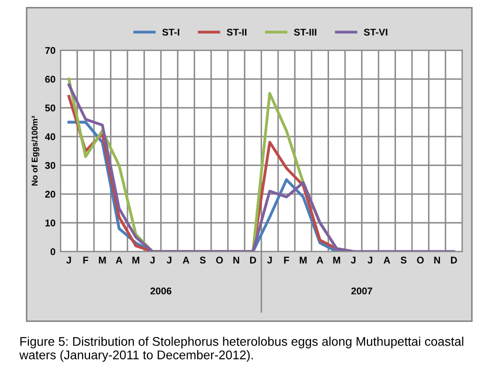  Describe the element at coordinates (50, 136) in the screenshot. I see `y-tick-label: 40` at that location.